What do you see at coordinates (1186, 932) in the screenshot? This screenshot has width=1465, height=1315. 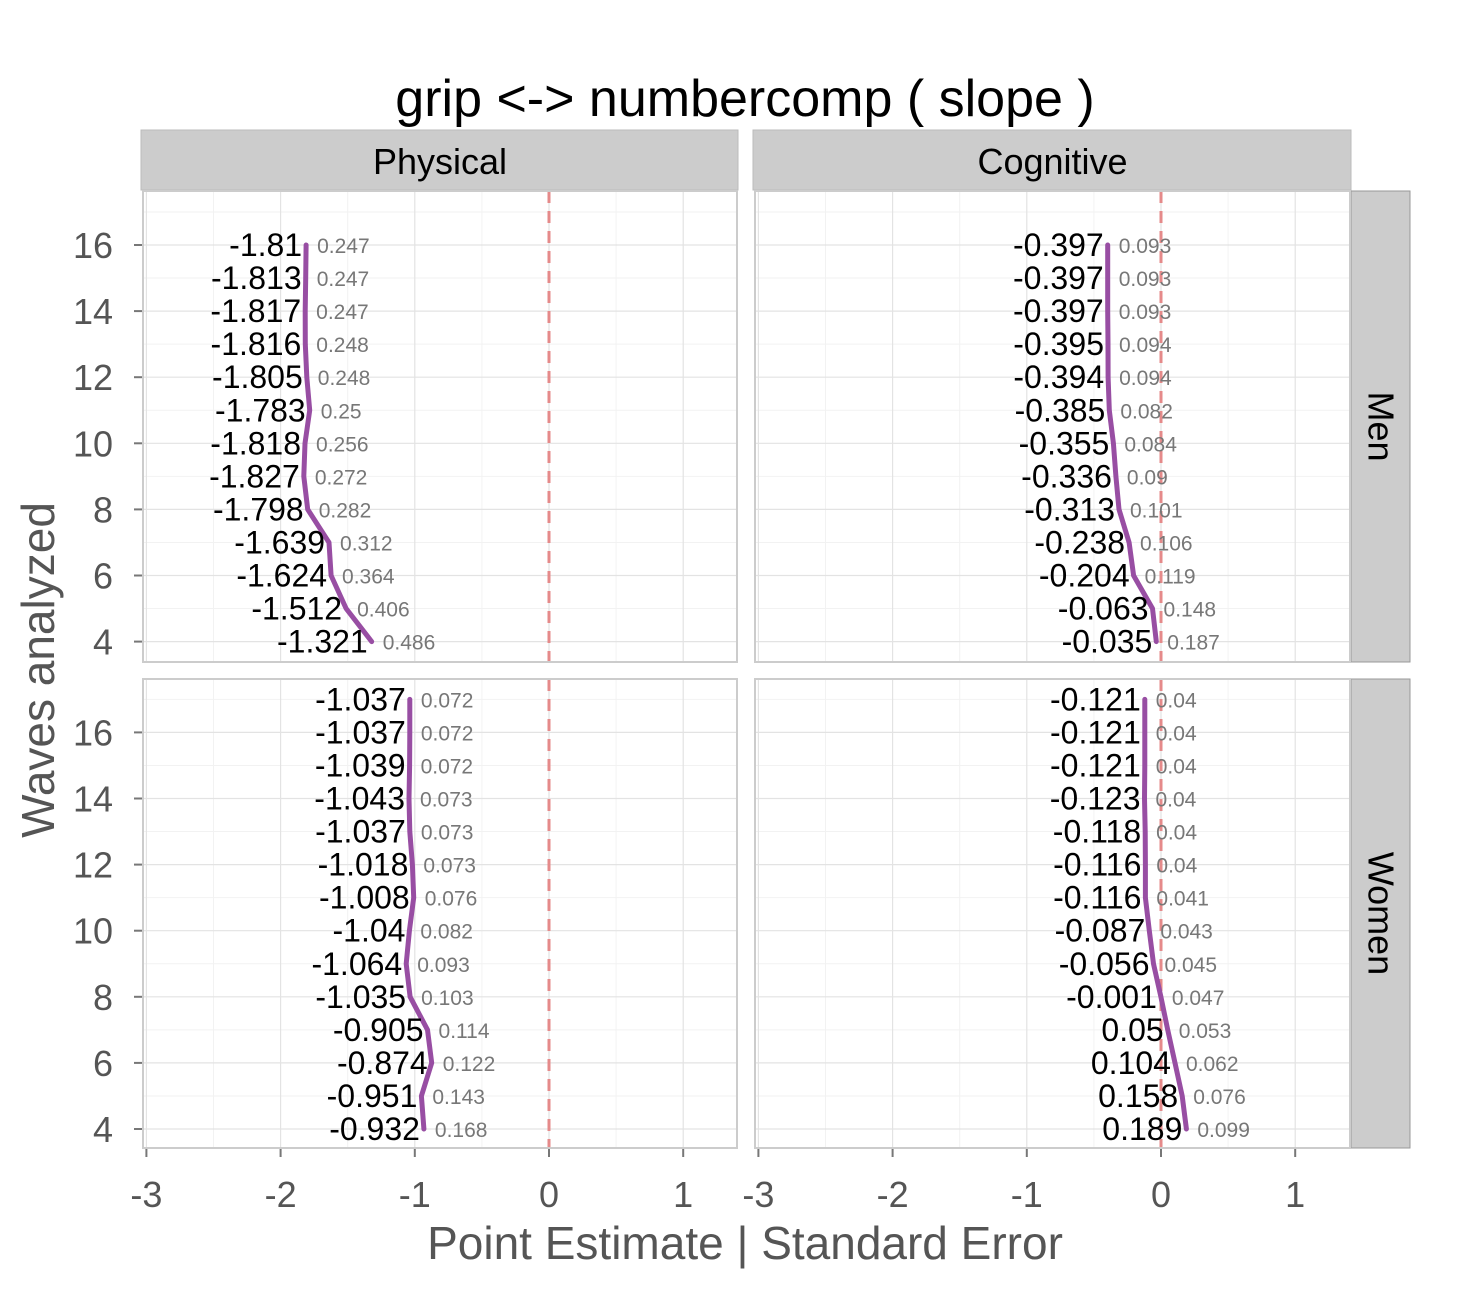 I see `standard-error-label: 0.043` at bounding box center [1186, 932].